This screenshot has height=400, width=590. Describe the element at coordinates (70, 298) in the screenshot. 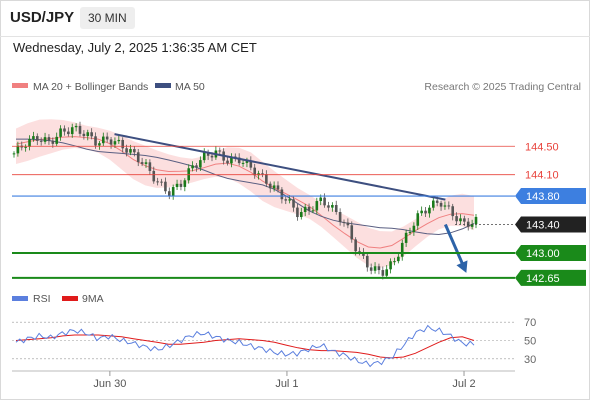

I see `rsi-ma-legend-swatch` at that location.